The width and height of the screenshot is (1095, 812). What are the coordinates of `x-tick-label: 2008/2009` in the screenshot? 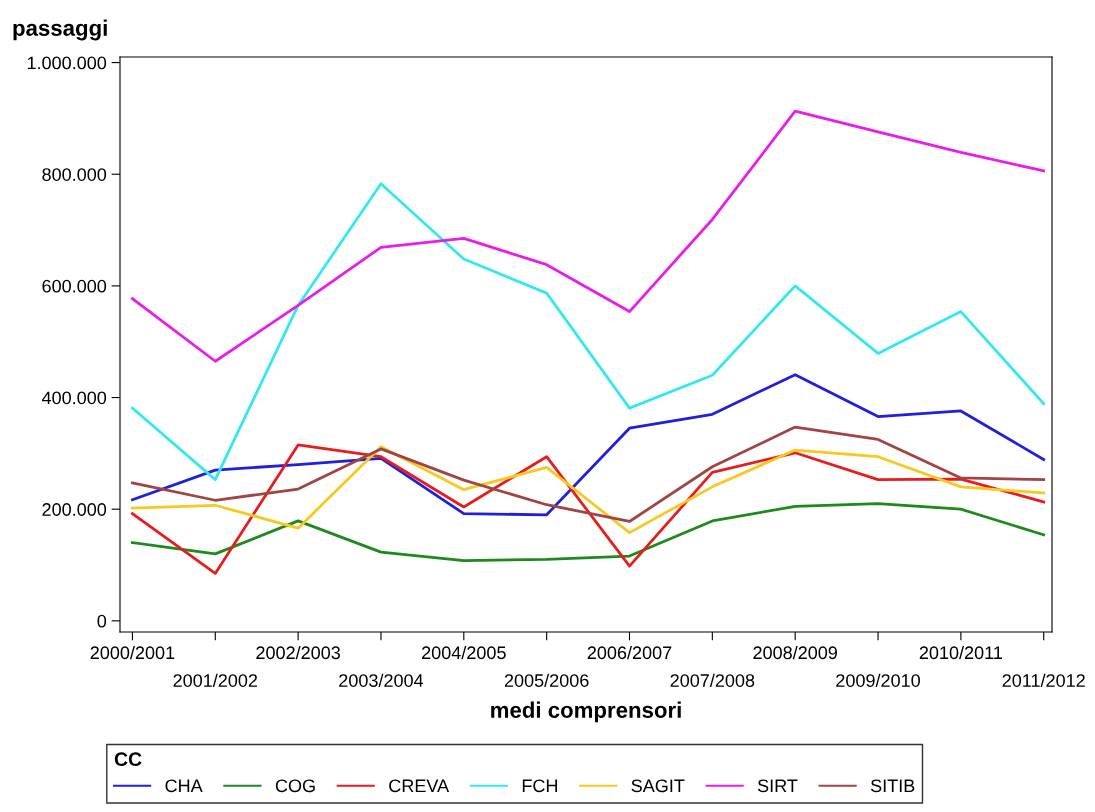 It's located at (795, 652).